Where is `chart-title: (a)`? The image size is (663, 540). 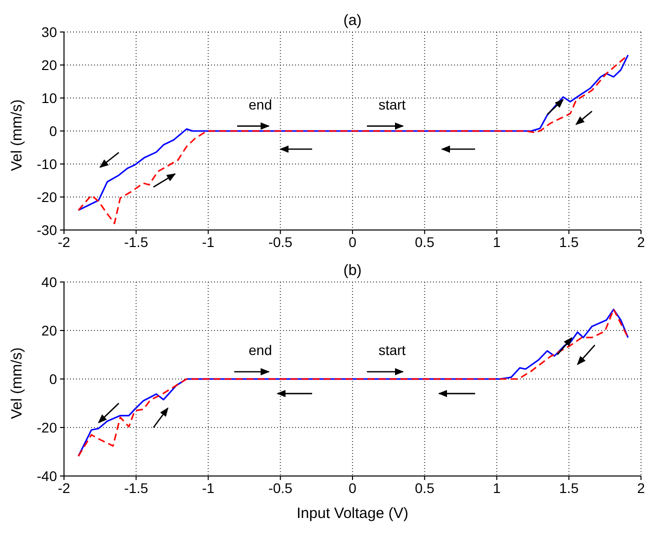
chart-title: (a) is located at coordinates (352, 20).